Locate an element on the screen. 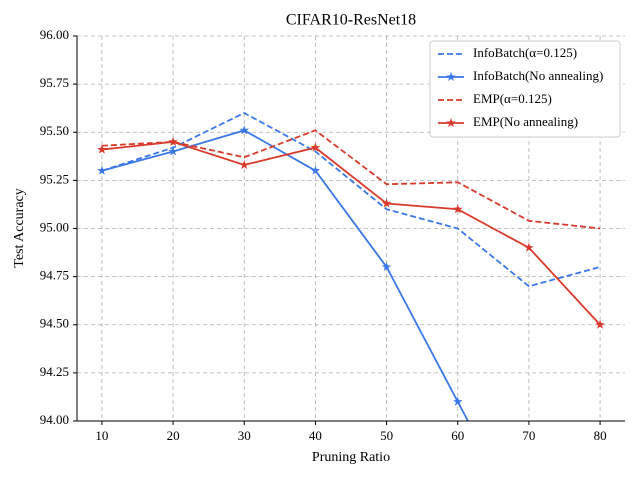  legend-box is located at coordinates (525, 89).